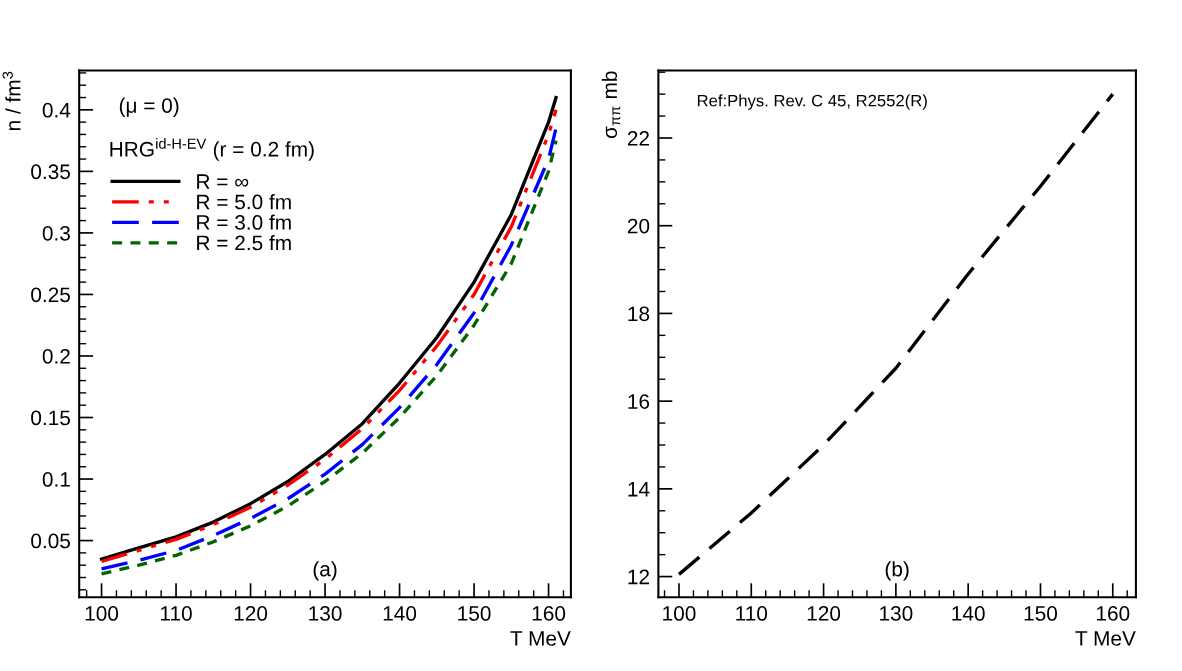 The height and width of the screenshot is (671, 1182). What do you see at coordinates (56, 110) in the screenshot?
I see `y-tick-label: 0.4` at bounding box center [56, 110].